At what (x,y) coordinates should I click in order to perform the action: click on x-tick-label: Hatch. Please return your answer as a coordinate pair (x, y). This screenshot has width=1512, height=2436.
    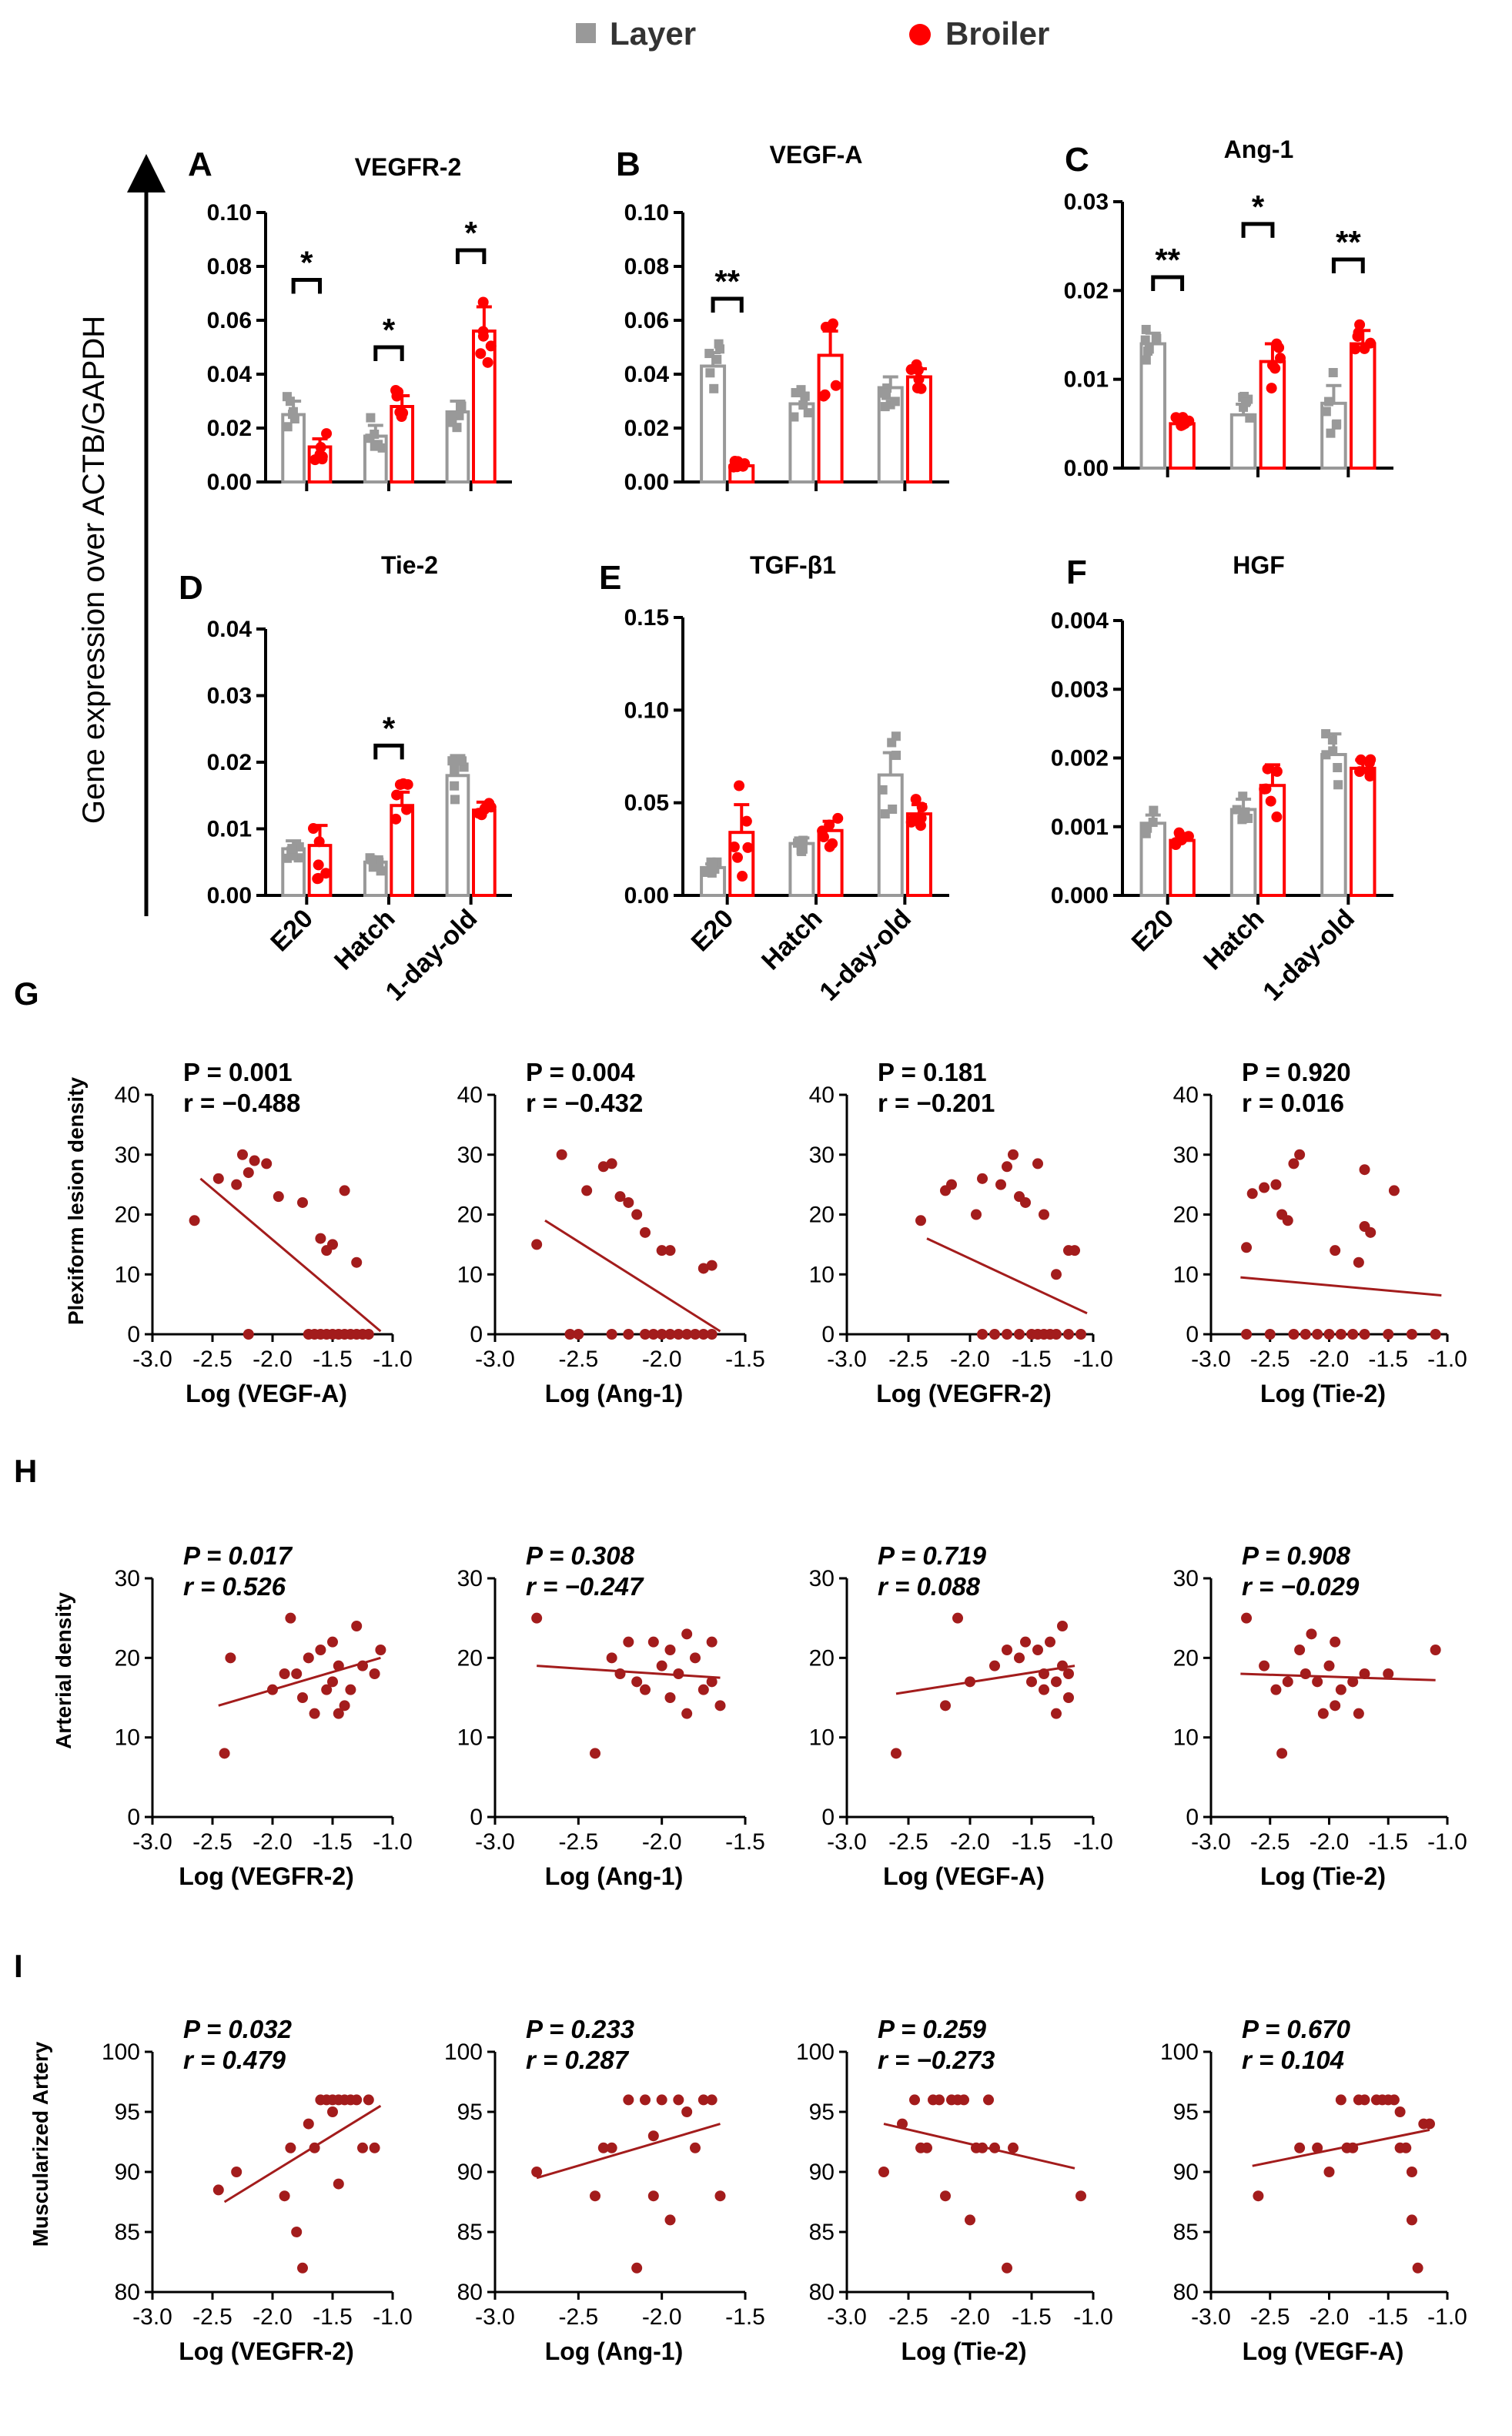
    Looking at the image, I should click on (1234, 940).